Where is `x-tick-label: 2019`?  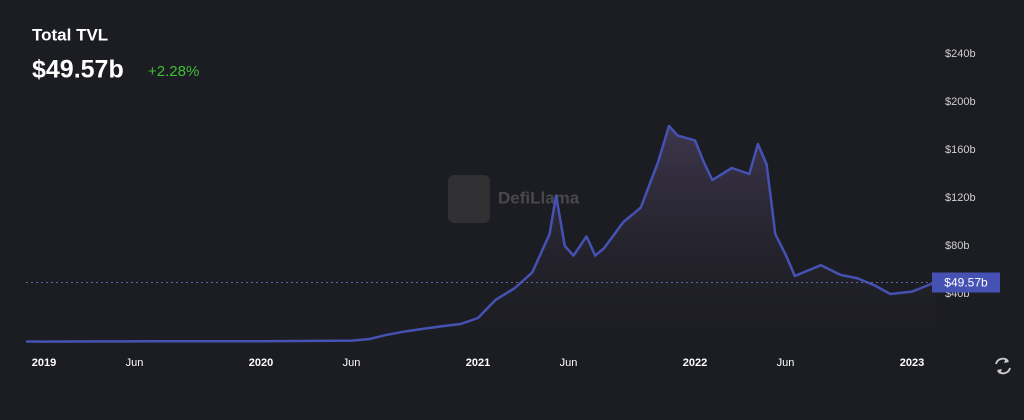 x-tick-label: 2019 is located at coordinates (44, 363).